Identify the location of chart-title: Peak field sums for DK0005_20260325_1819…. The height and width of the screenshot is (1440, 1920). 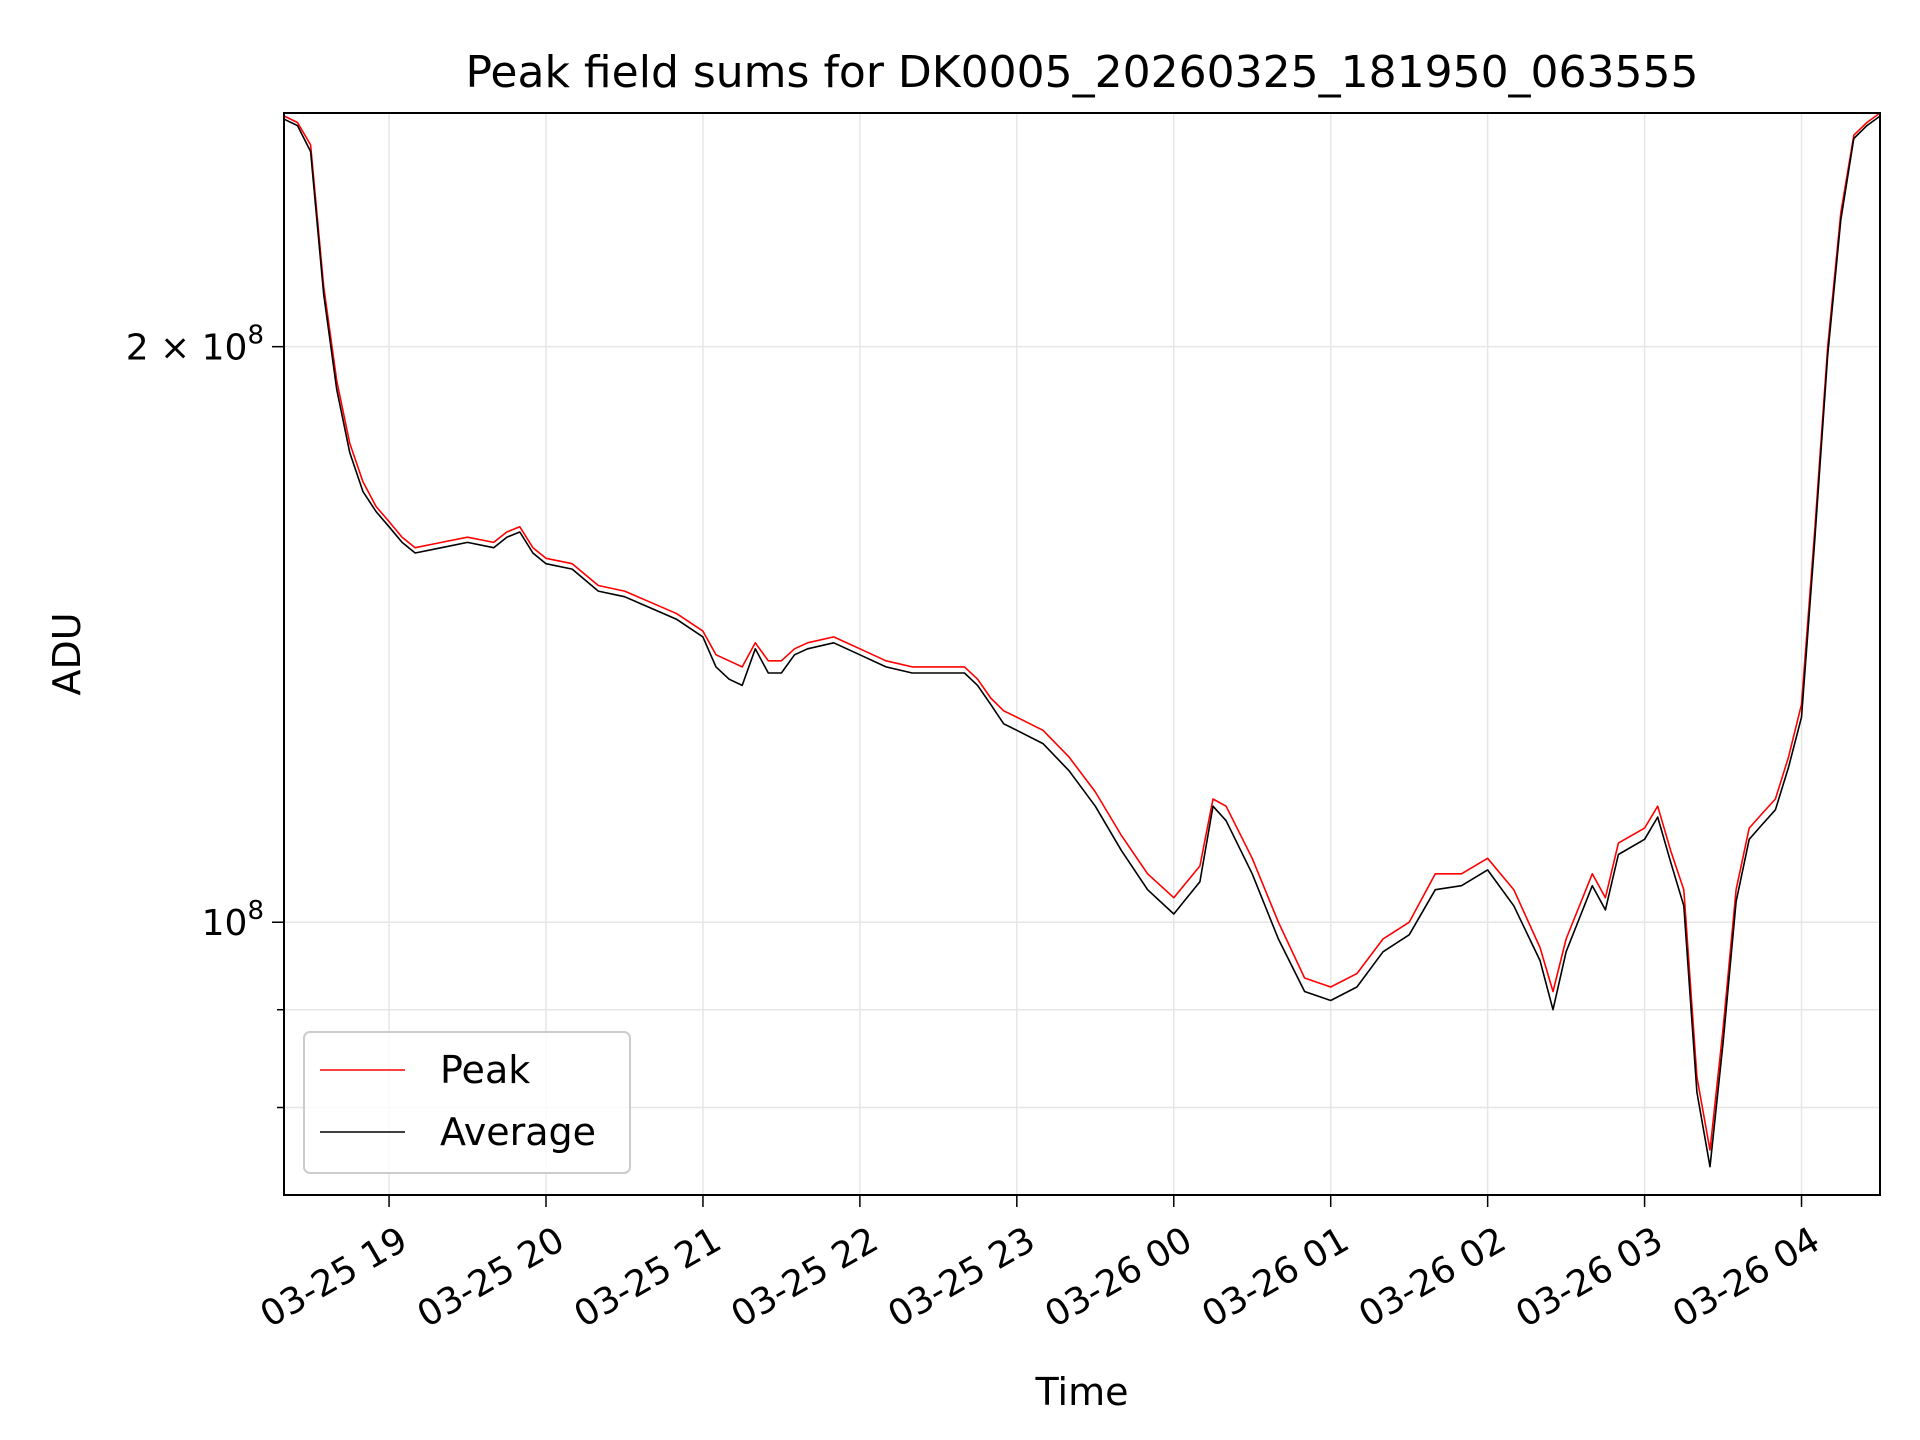
(1081, 72).